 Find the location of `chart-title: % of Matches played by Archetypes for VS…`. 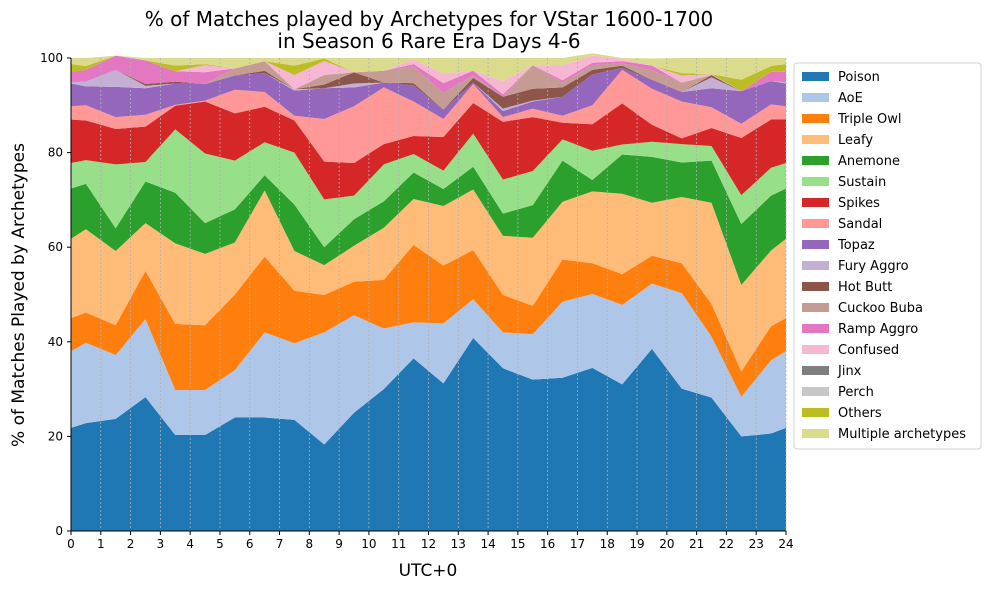

chart-title: % of Matches played by Archetypes for VS… is located at coordinates (429, 30).